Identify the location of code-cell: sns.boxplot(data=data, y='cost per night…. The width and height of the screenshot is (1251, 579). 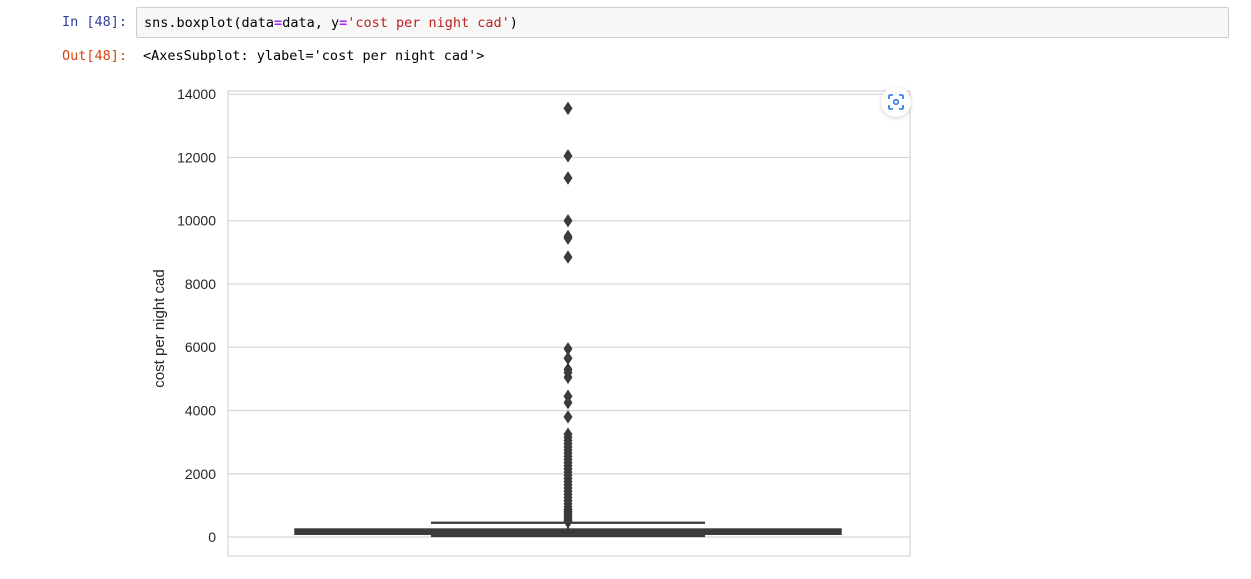
(682, 22).